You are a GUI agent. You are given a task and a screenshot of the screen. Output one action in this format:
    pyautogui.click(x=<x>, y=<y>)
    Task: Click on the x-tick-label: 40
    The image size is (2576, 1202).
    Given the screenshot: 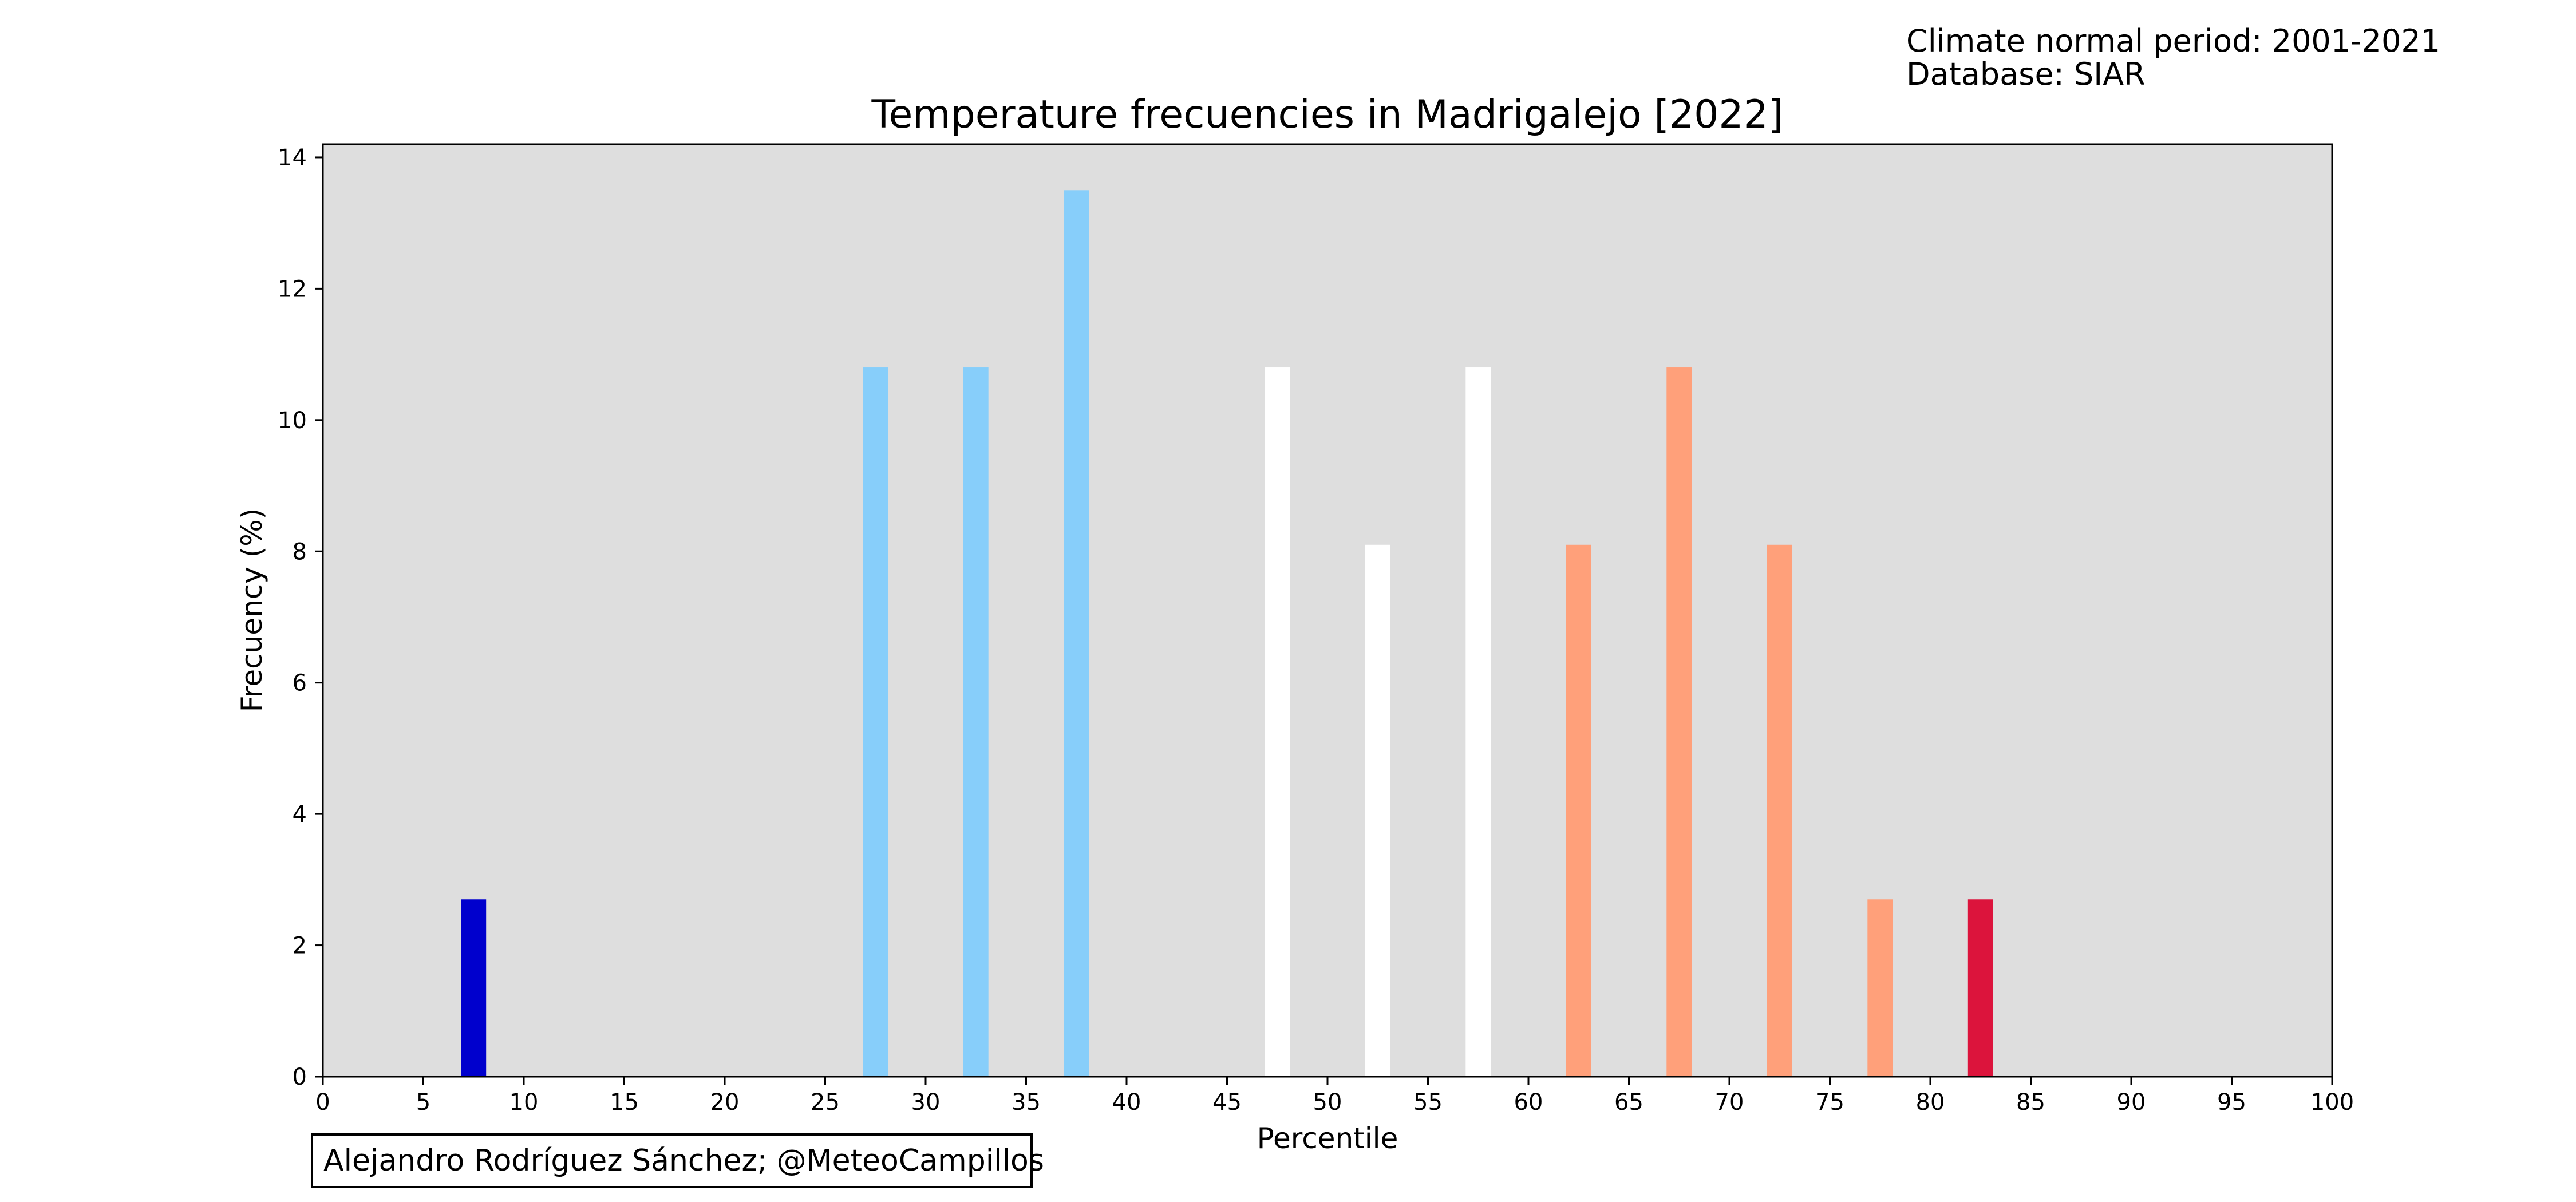 What is the action you would take?
    pyautogui.click(x=1126, y=1103)
    